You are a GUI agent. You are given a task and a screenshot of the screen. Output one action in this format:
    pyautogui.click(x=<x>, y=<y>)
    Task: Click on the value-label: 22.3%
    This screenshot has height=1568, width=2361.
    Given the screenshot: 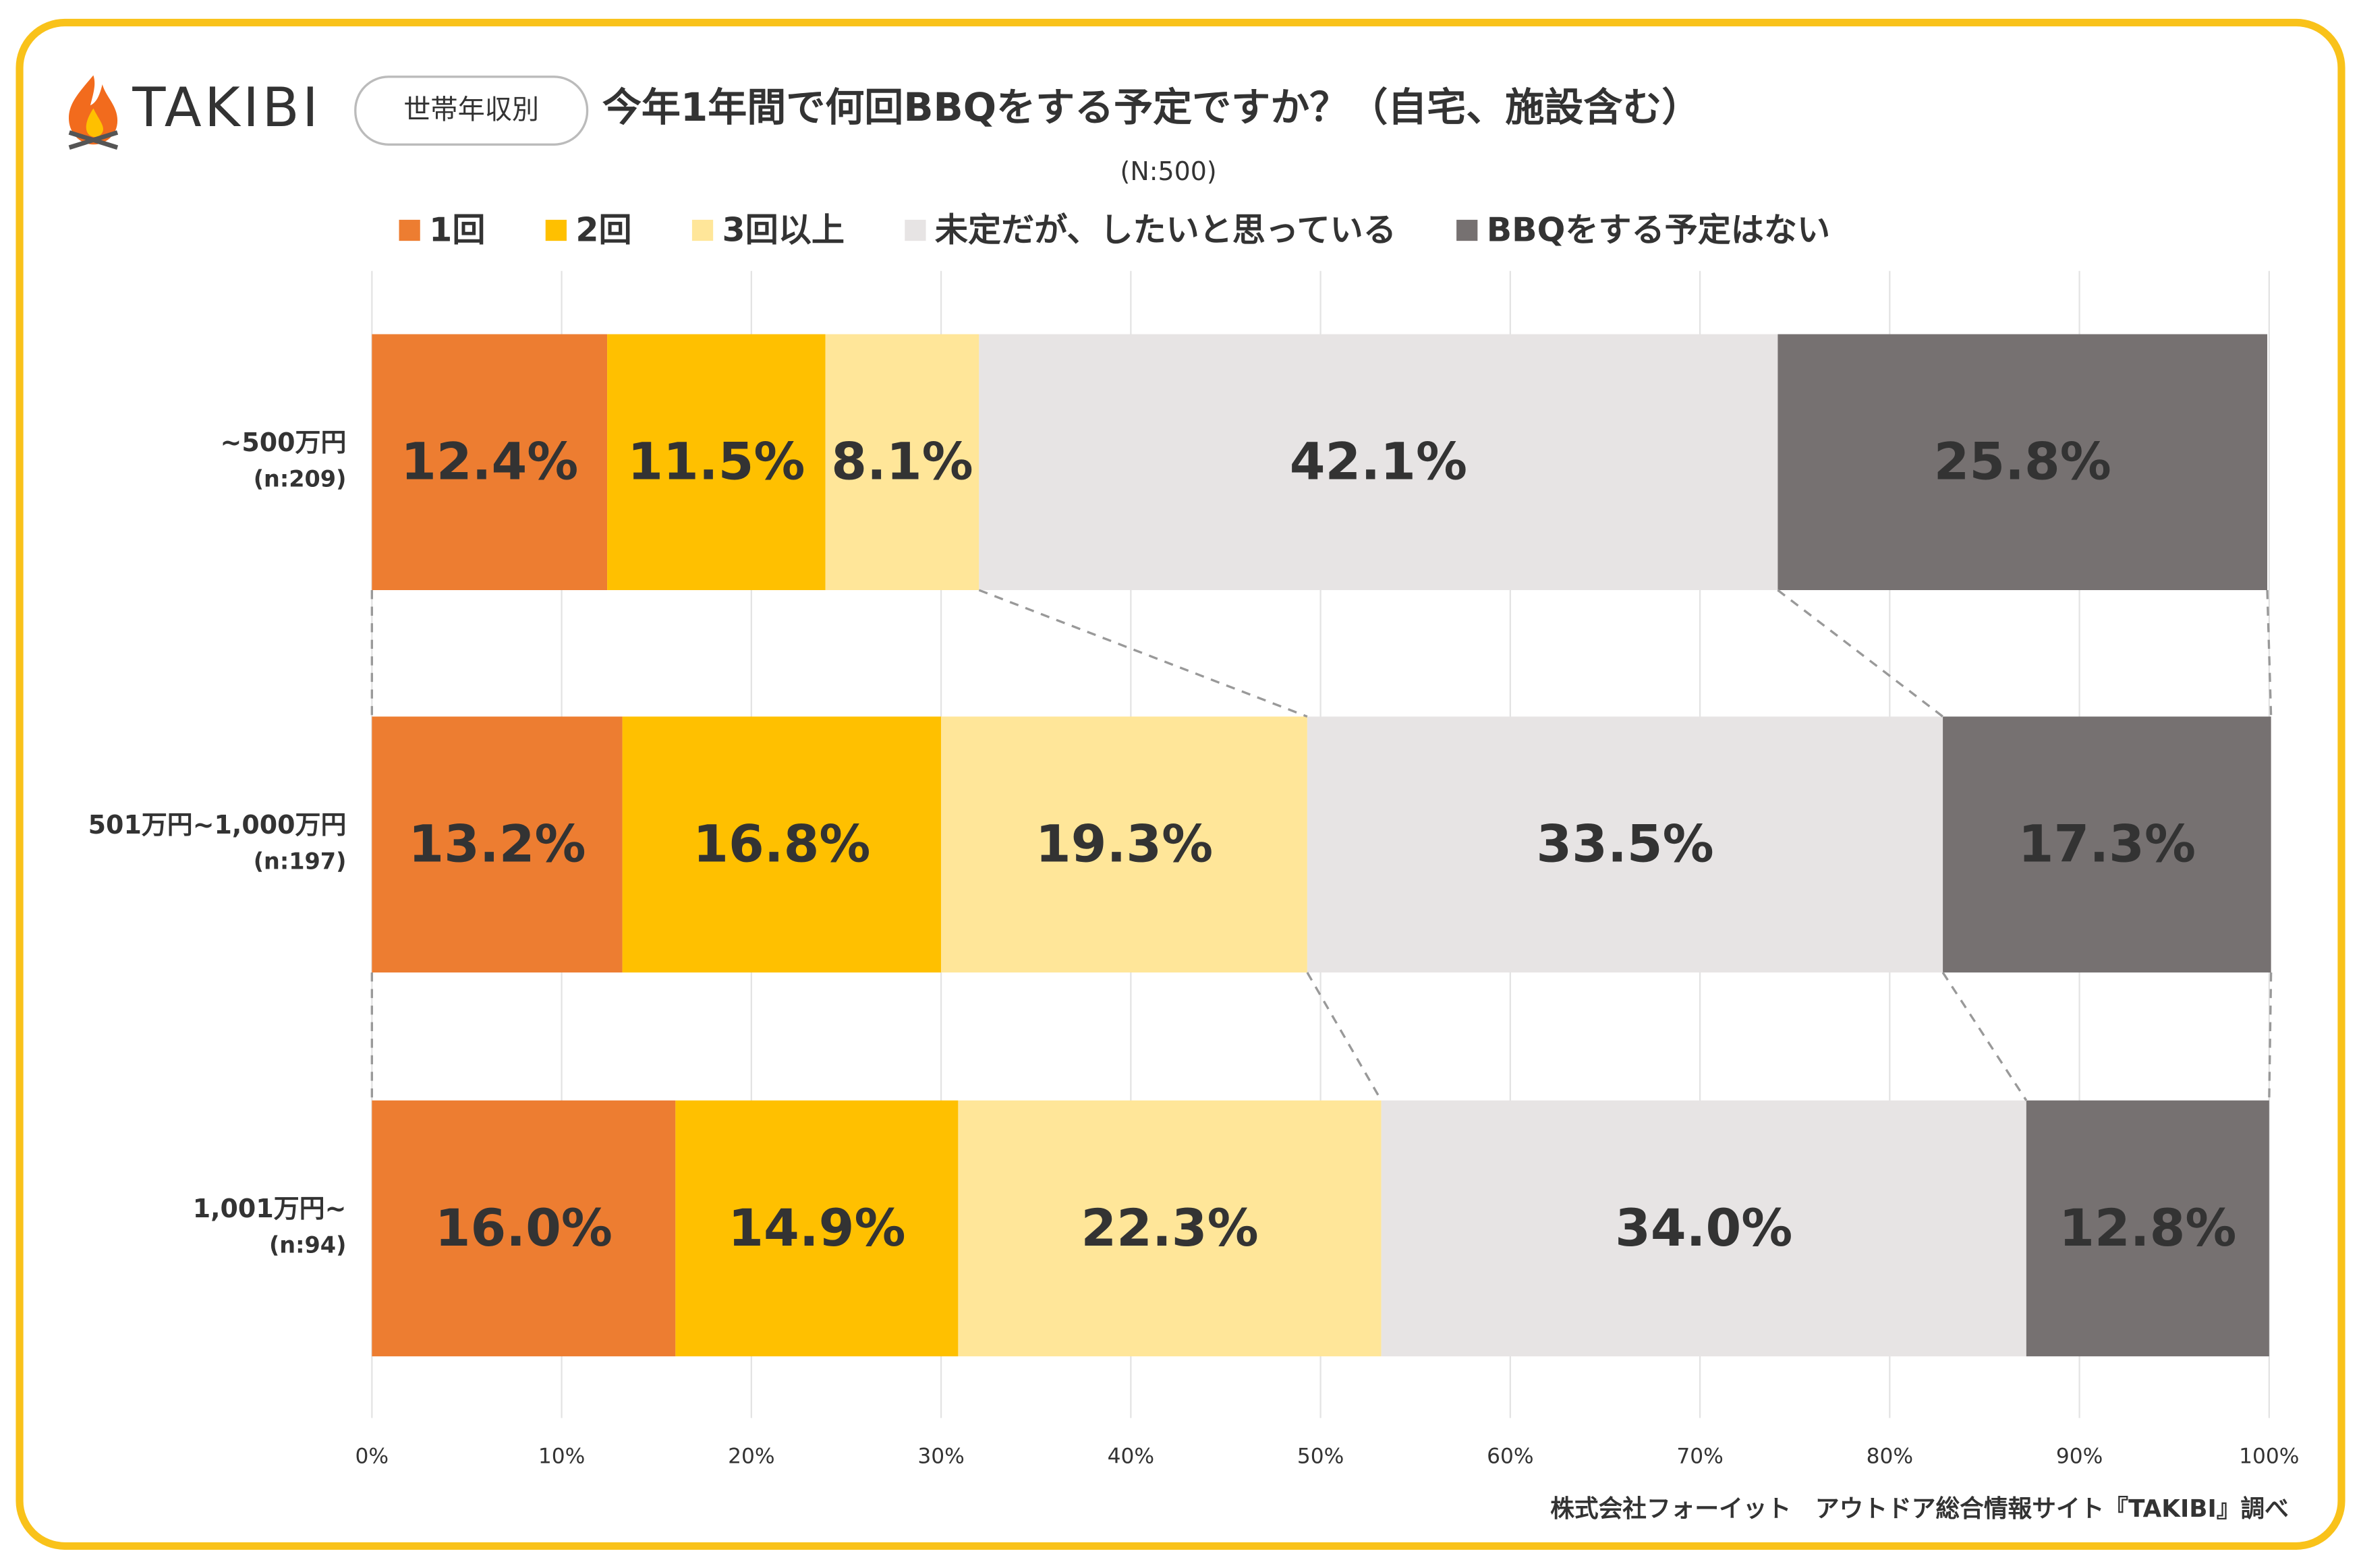 What is the action you would take?
    pyautogui.click(x=1169, y=1228)
    